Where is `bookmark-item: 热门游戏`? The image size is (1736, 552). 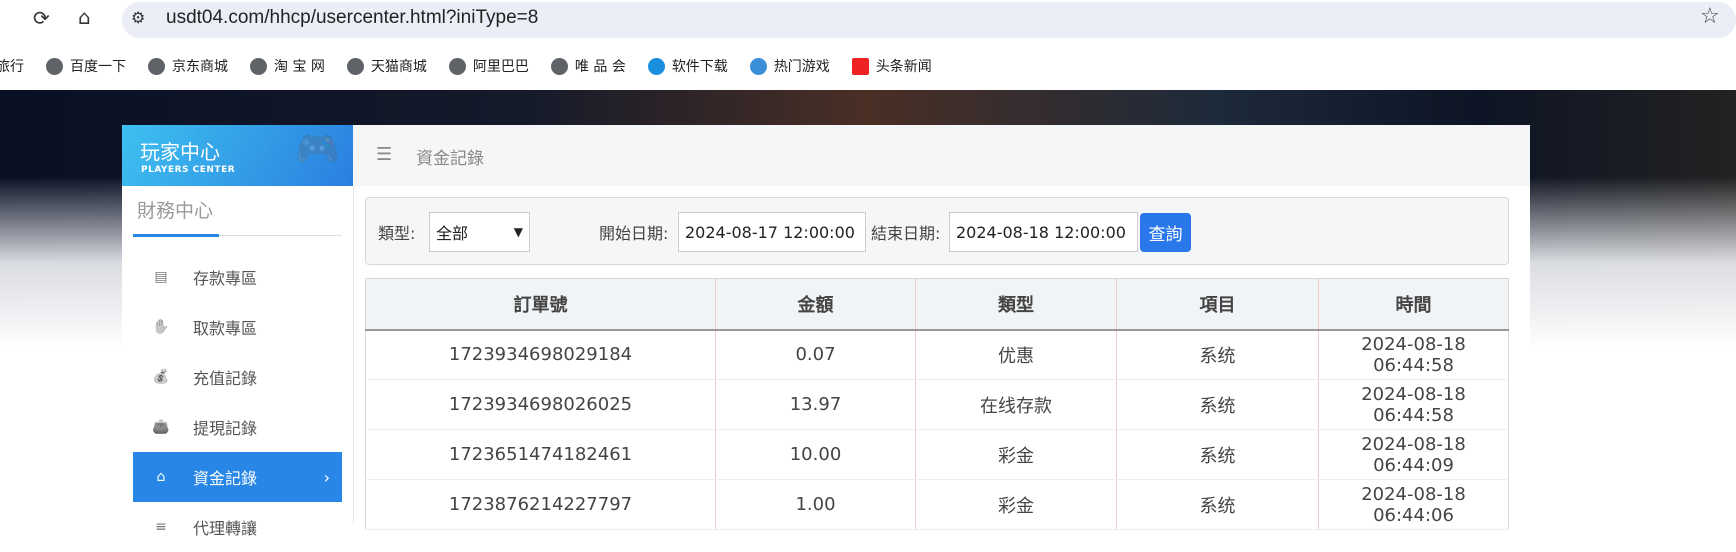
bookmark-item: 热门游戏 is located at coordinates (789, 66).